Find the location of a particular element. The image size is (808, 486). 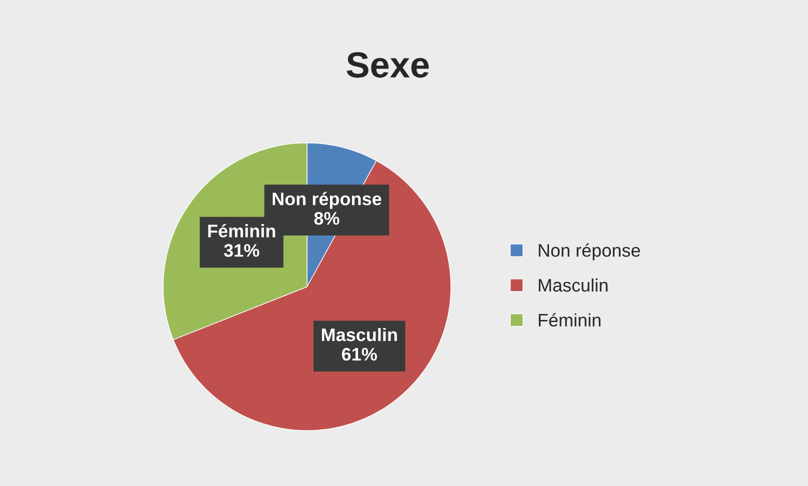

legend-label: Non réponse is located at coordinates (589, 251).